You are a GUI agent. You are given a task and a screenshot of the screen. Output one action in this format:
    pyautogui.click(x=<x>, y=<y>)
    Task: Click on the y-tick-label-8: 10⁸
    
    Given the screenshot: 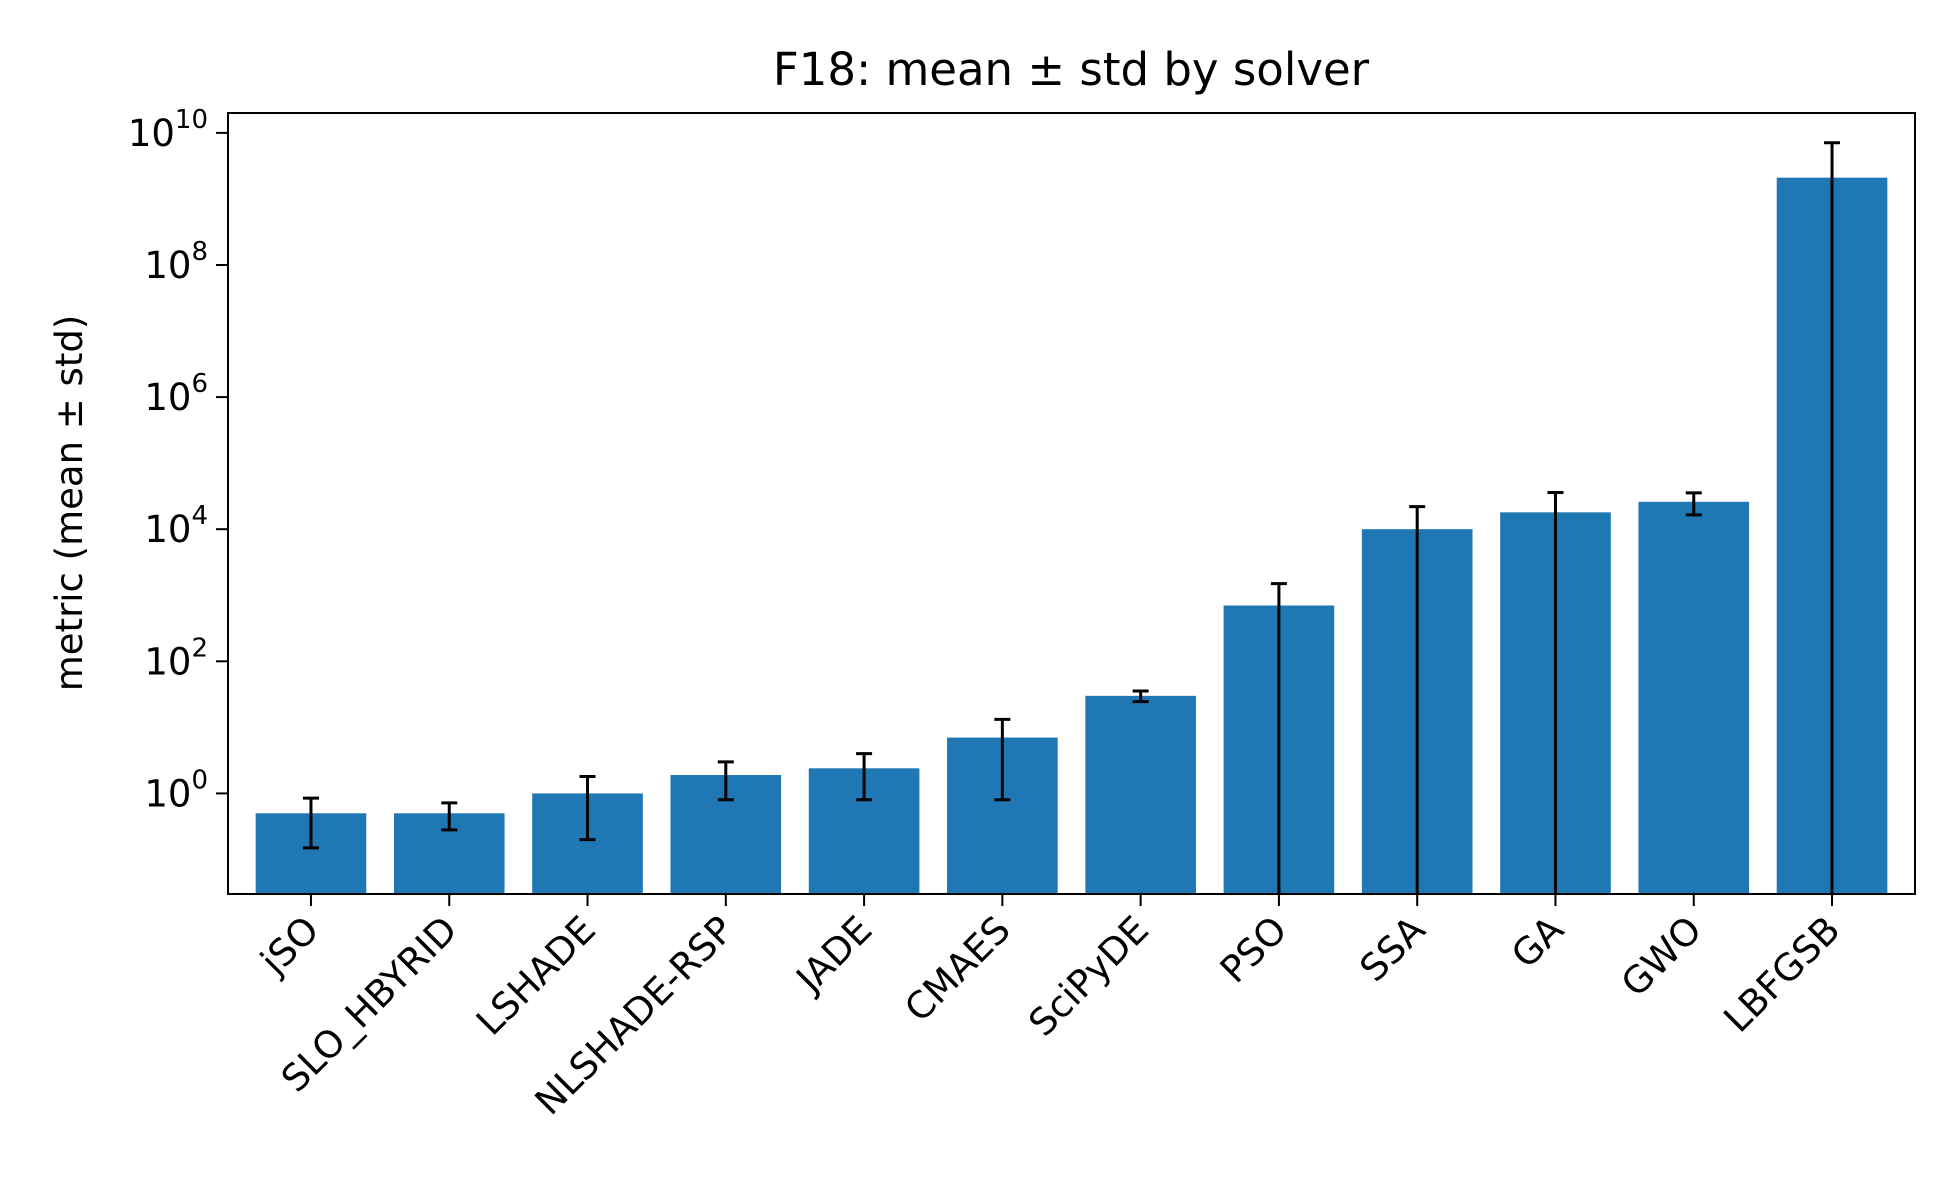 What is the action you would take?
    pyautogui.click(x=176, y=262)
    